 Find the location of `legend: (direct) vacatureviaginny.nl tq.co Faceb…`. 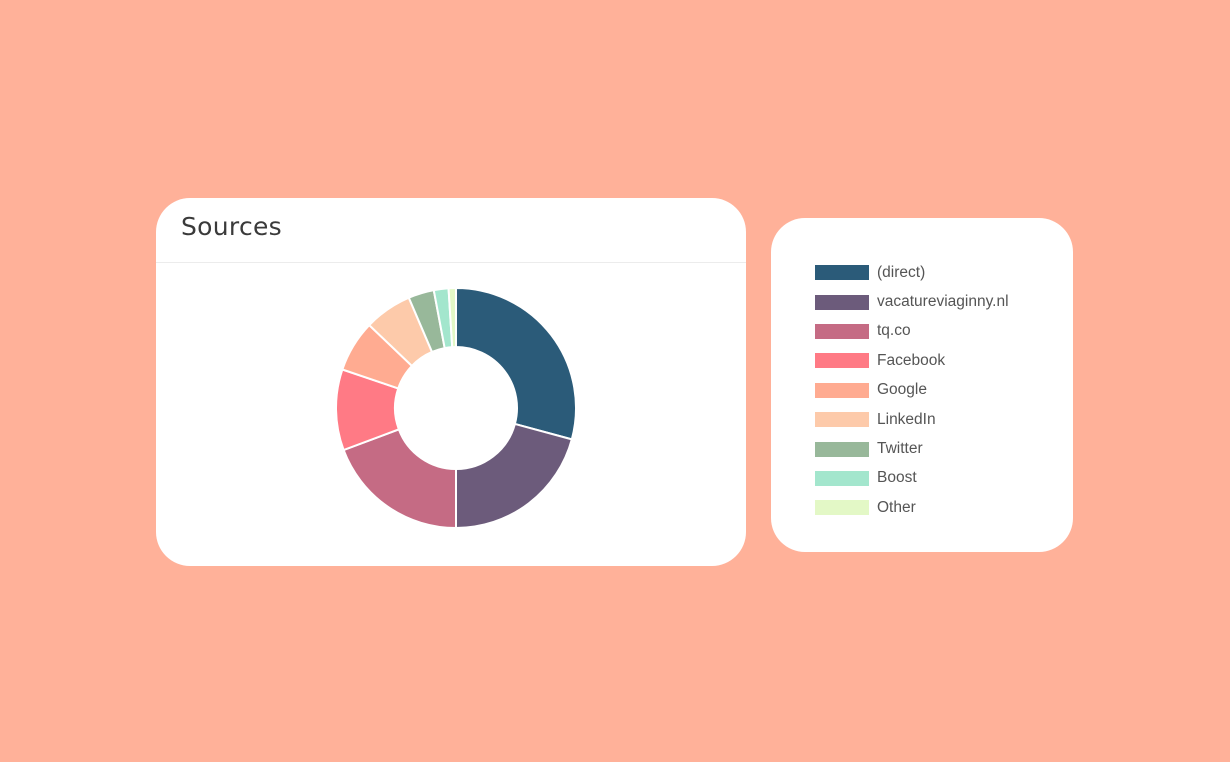

legend: (direct) vacatureviaginny.nl tq.co Faceb… is located at coordinates (912, 390).